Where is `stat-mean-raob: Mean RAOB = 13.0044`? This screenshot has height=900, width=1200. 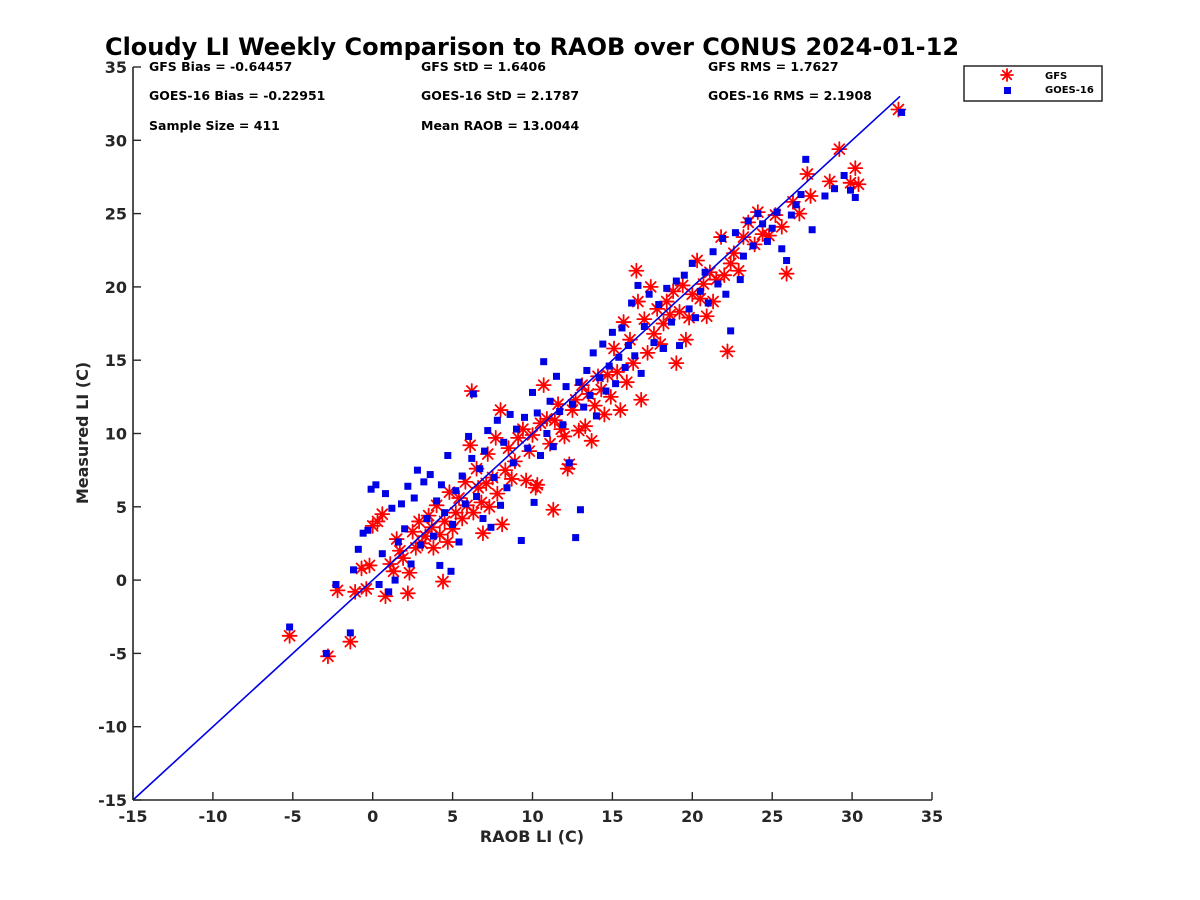
stat-mean-raob: Mean RAOB = 13.0044 is located at coordinates (500, 125).